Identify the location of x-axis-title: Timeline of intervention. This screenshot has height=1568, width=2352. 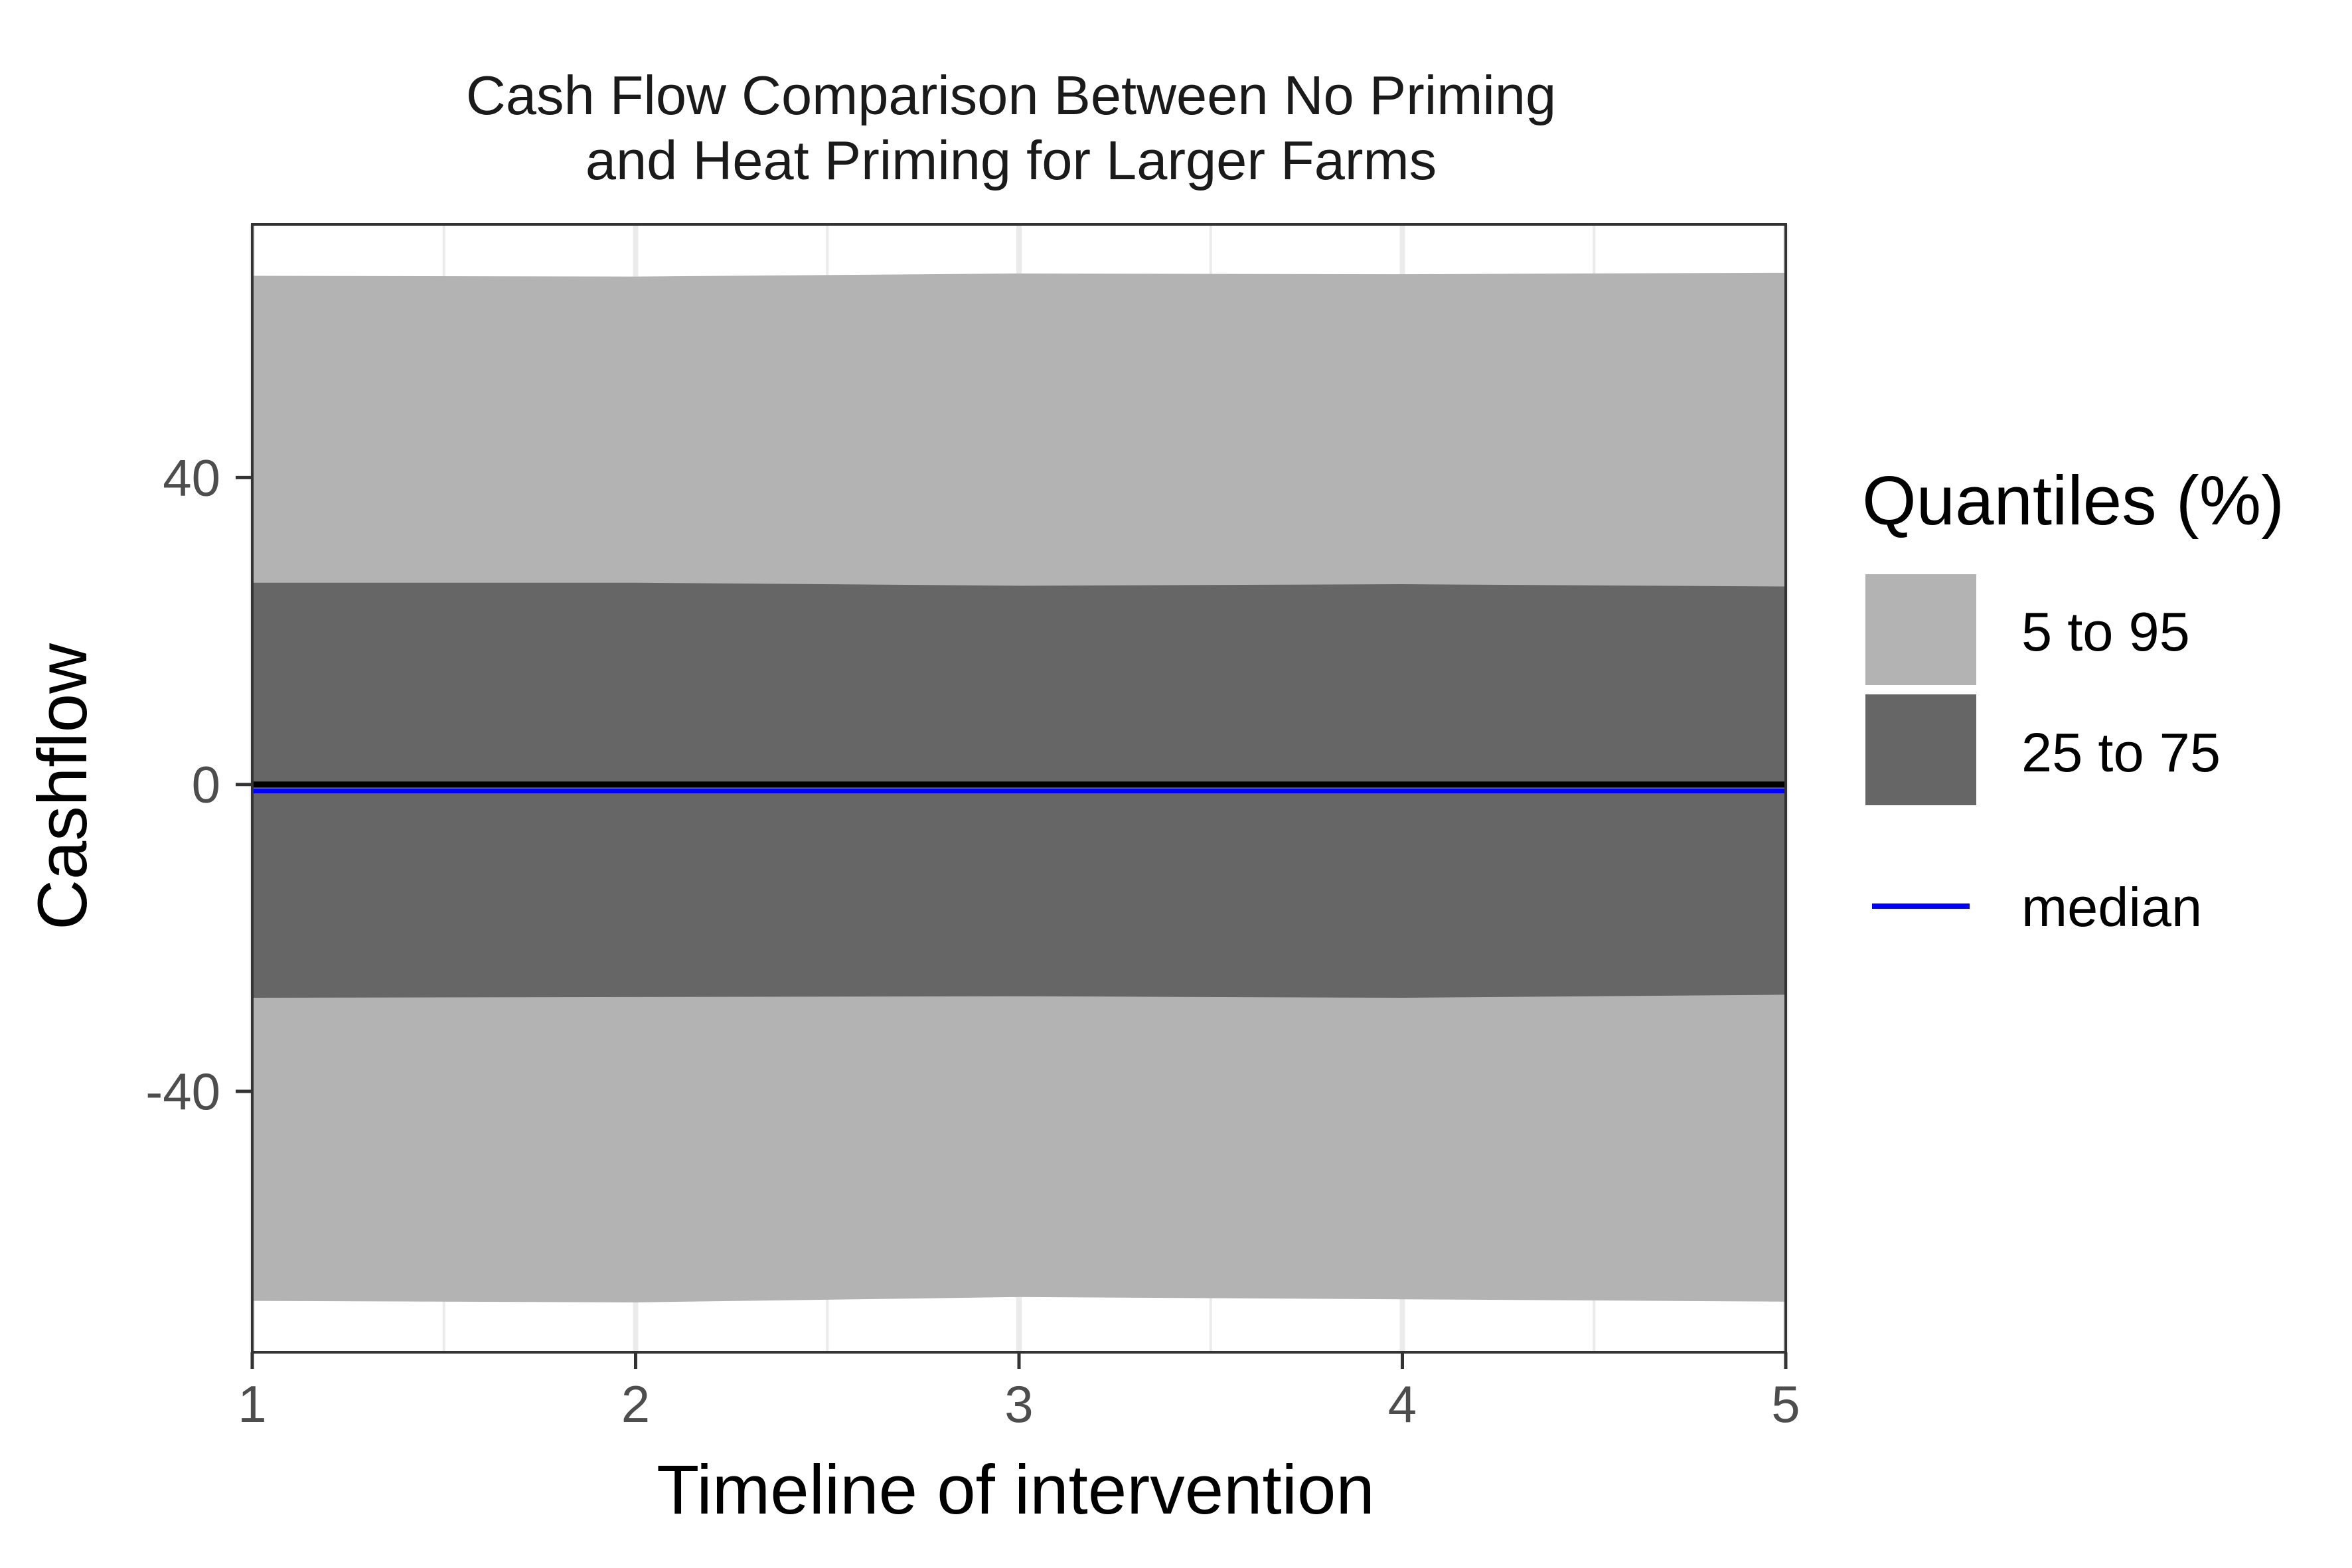
(1016, 1490).